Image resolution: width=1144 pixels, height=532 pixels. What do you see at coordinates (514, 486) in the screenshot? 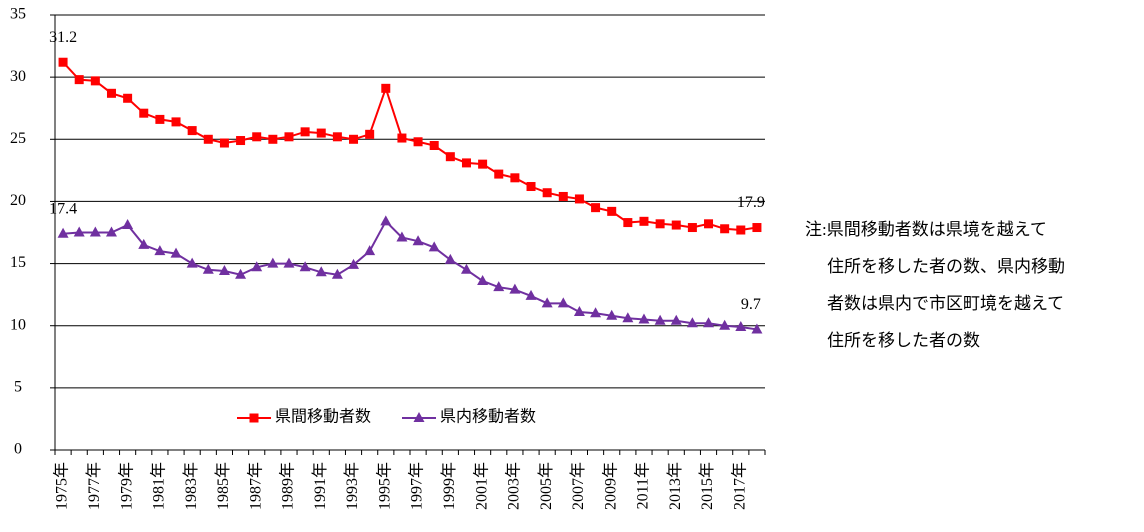
I see `x-tick-label: 2003年` at bounding box center [514, 486].